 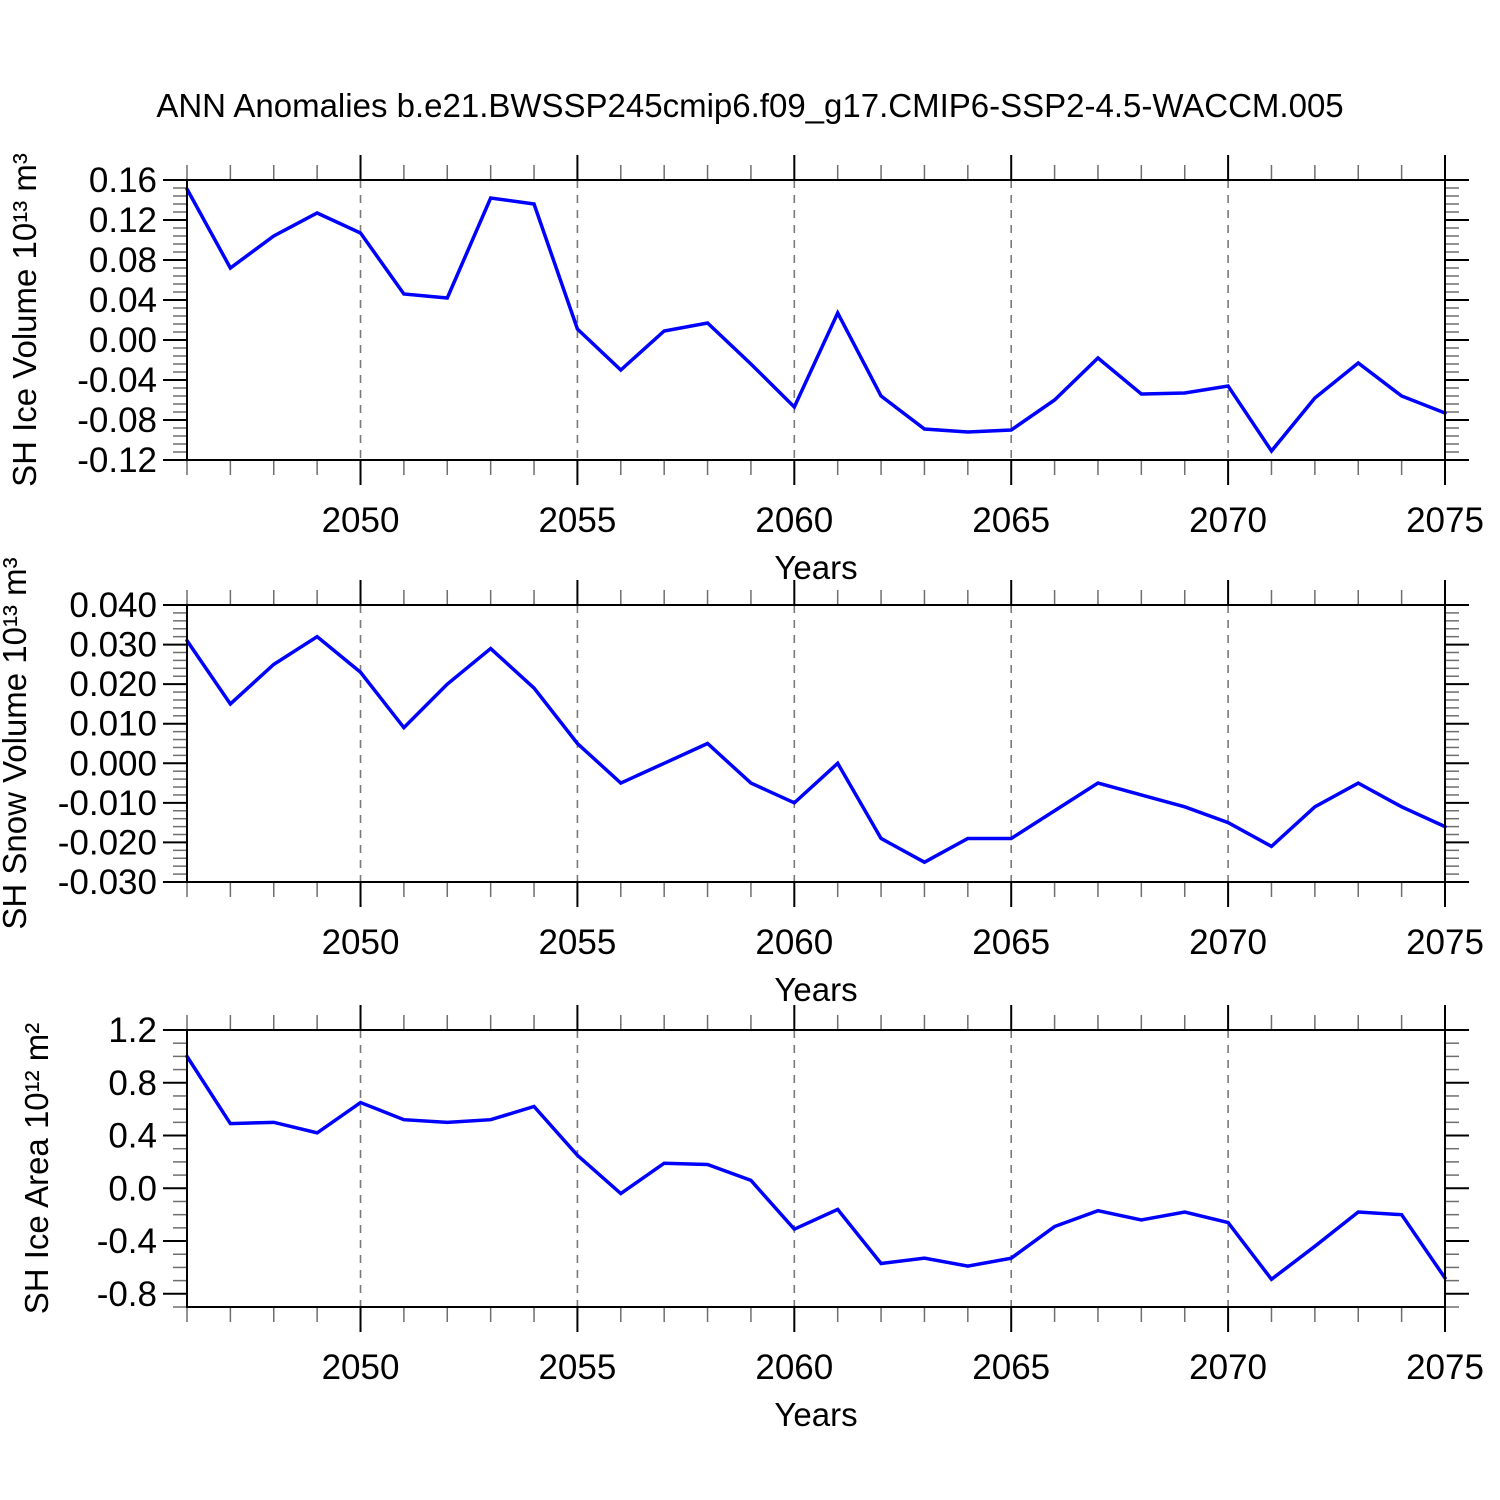 What do you see at coordinates (107, 803) in the screenshot?
I see `y-tick-label: -0.010` at bounding box center [107, 803].